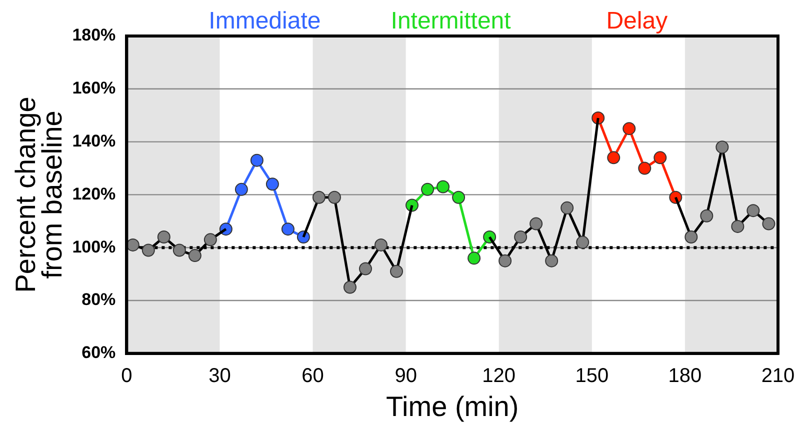 The height and width of the screenshot is (433, 808). I want to click on y-tick-label: 100%, so click(94, 246).